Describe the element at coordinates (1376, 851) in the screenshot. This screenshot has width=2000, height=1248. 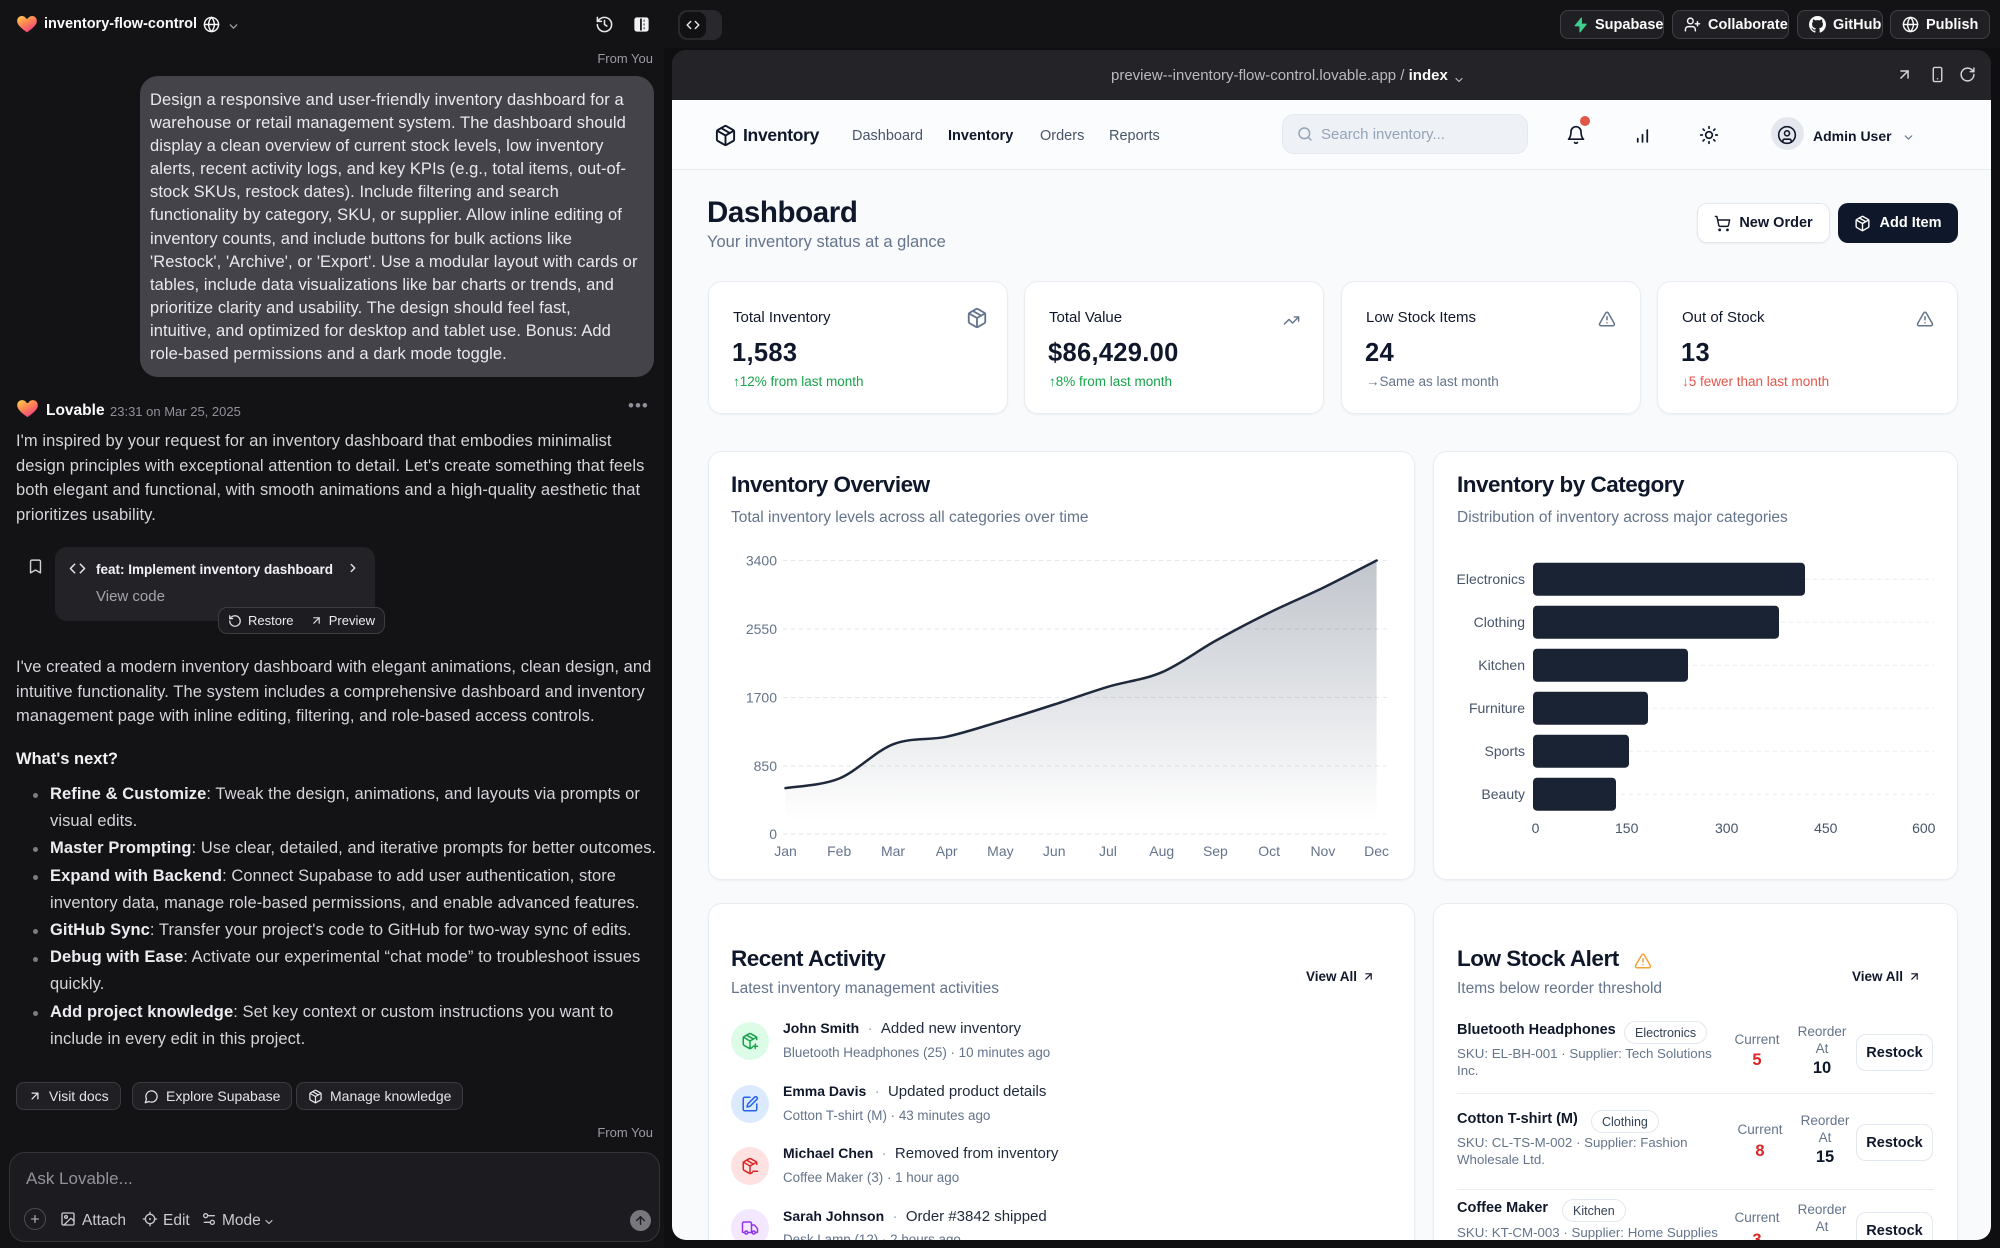
I see `svg-text: Dec` at that location.